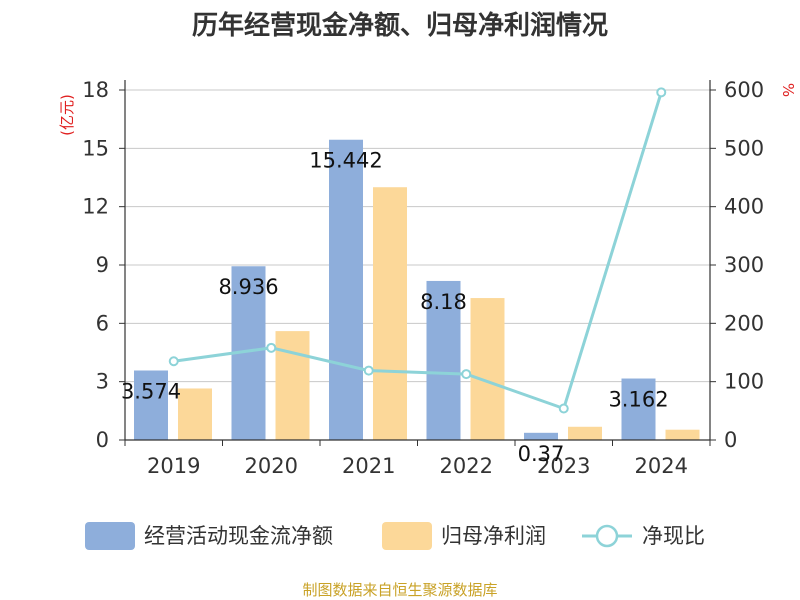 This screenshot has height=600, width=800. I want to click on legend: 经营活动现金流净额 归母净利润 净现比, so click(395, 536).